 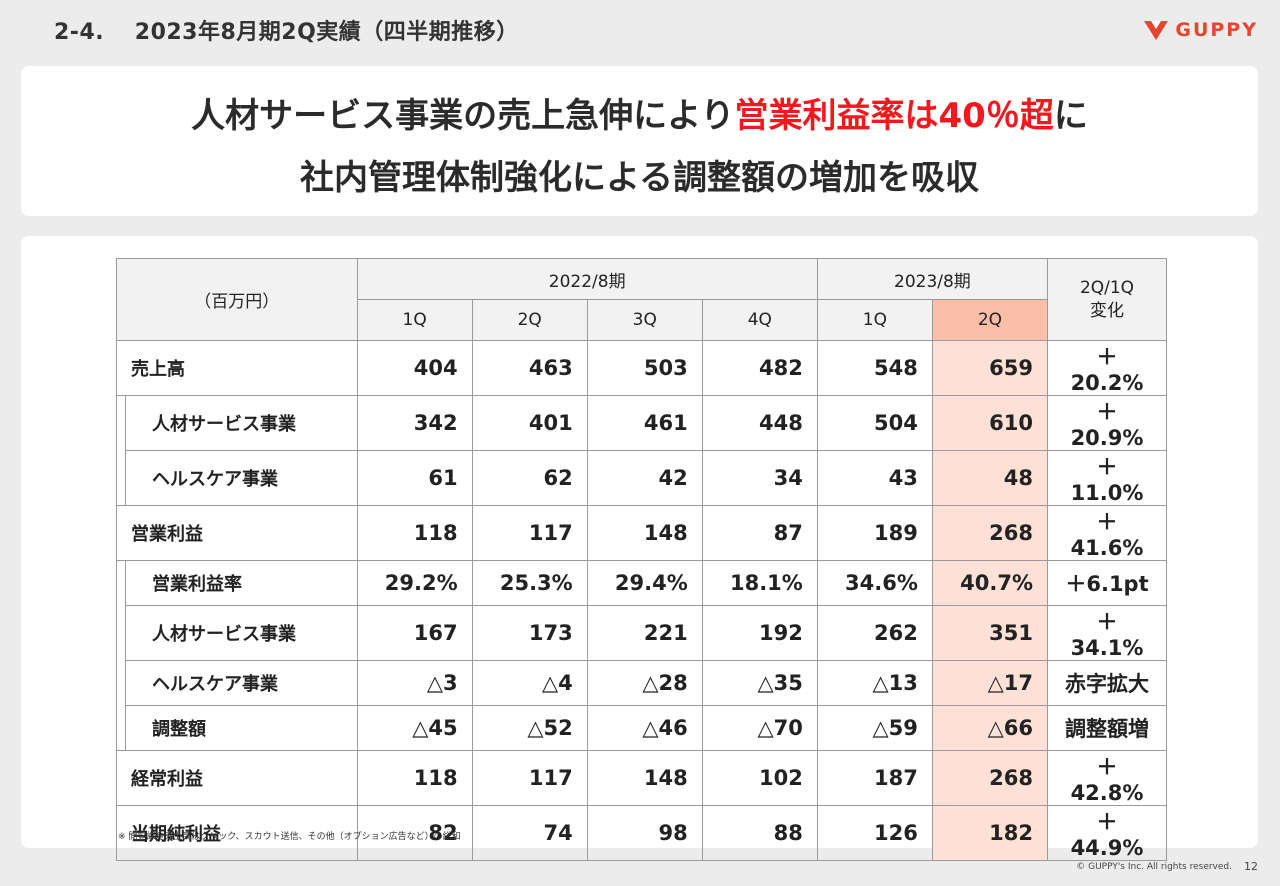 I want to click on slide-title: 2-4. 2023年8月期2Q実績（四半期推移）, so click(x=286, y=32).